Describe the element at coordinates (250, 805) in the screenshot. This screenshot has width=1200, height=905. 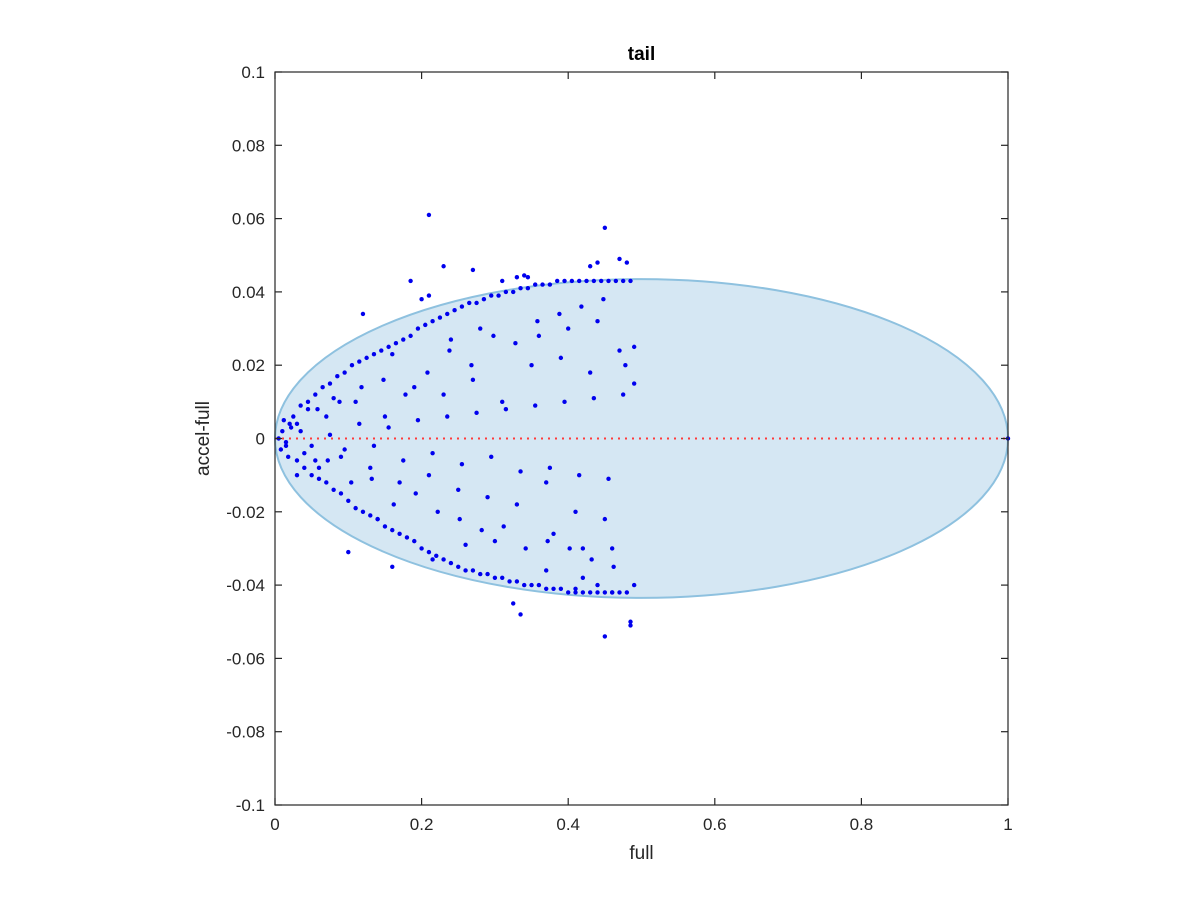
I see `y-tick-label: -0.1` at that location.